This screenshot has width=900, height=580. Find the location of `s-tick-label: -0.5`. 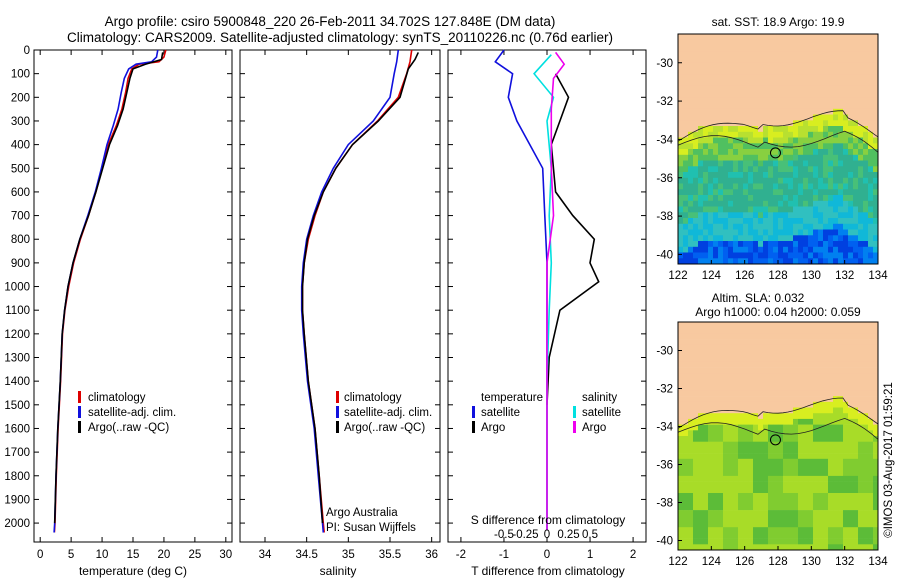

s-tick-label: -0.5 is located at coordinates (504, 535).